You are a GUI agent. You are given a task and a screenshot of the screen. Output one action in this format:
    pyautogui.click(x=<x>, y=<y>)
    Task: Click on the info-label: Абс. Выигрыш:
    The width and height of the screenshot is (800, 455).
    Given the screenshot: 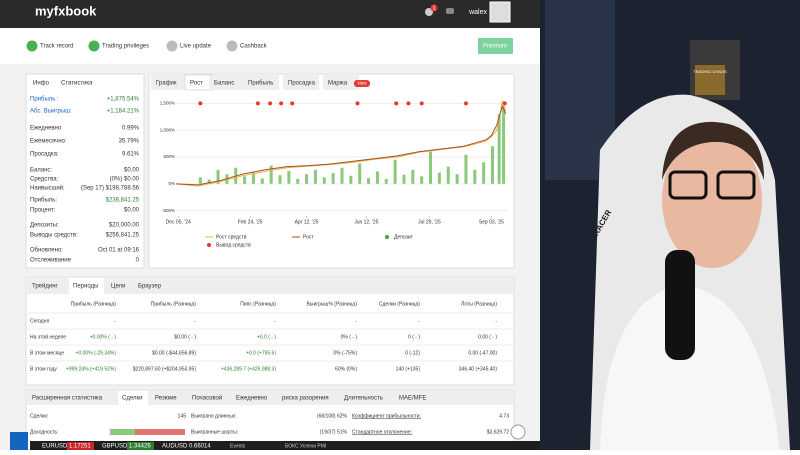 What is the action you would take?
    pyautogui.click(x=51, y=112)
    